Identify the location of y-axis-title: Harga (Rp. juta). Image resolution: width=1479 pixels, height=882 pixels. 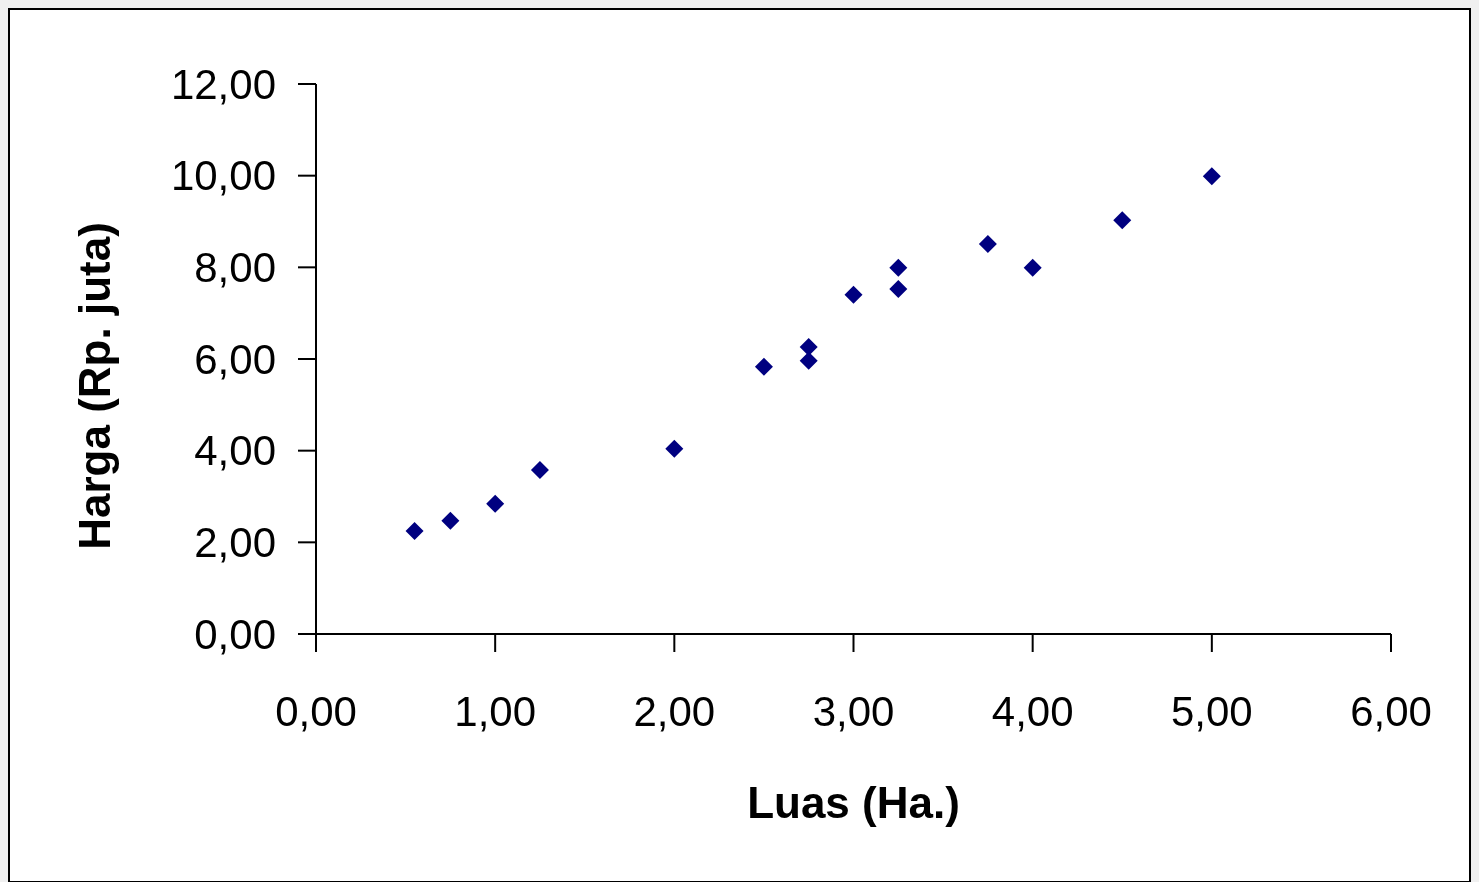
(94, 386).